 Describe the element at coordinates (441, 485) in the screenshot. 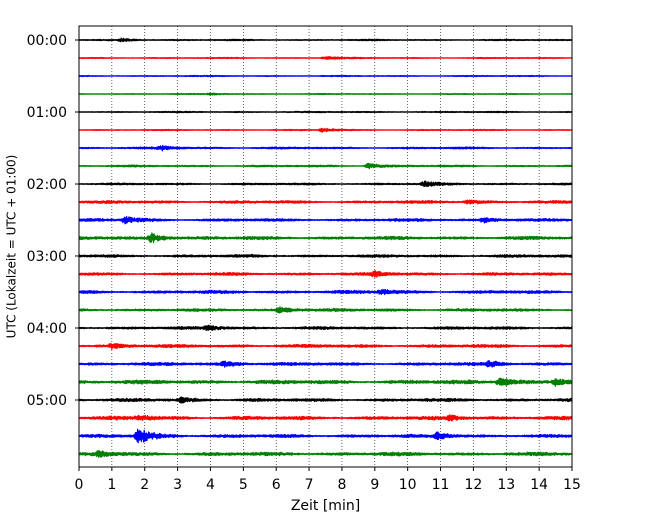

I see `x-tick-label: 11` at that location.